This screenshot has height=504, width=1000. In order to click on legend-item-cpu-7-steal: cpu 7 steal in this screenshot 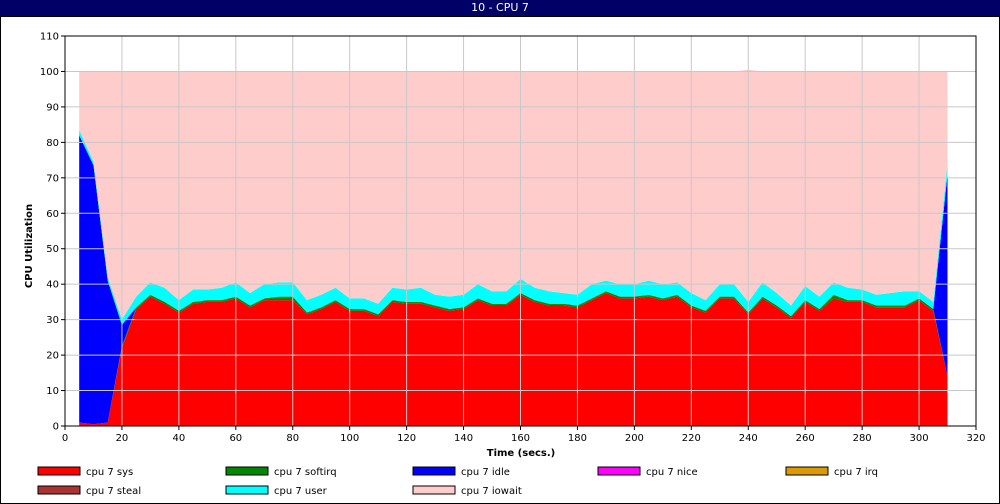, I will do `click(89, 491)`.